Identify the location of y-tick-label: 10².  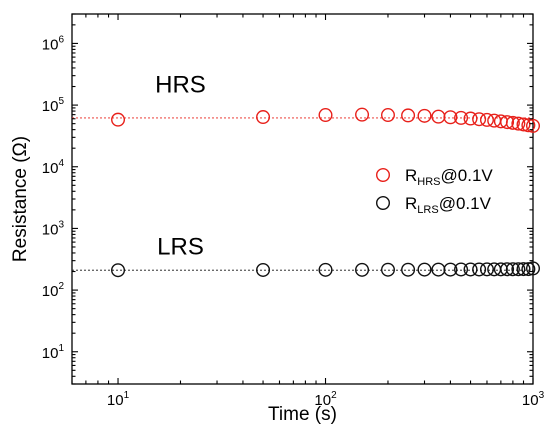
(53, 290).